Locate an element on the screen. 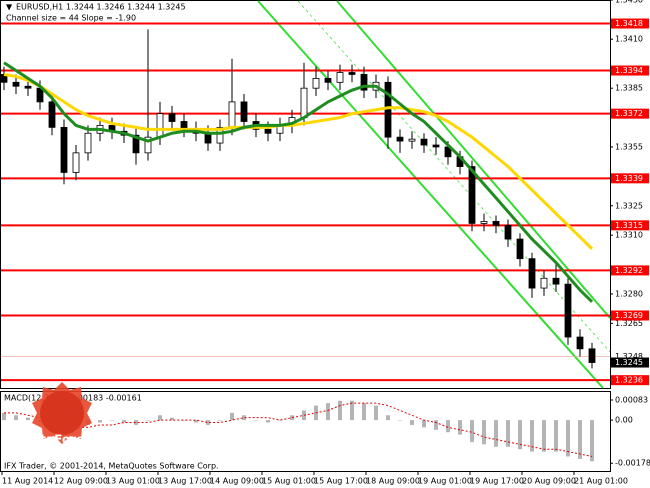 This screenshot has height=488, width=650. quote: 1.3244 1.3246 1.3244 1.3245 is located at coordinates (126, 7).